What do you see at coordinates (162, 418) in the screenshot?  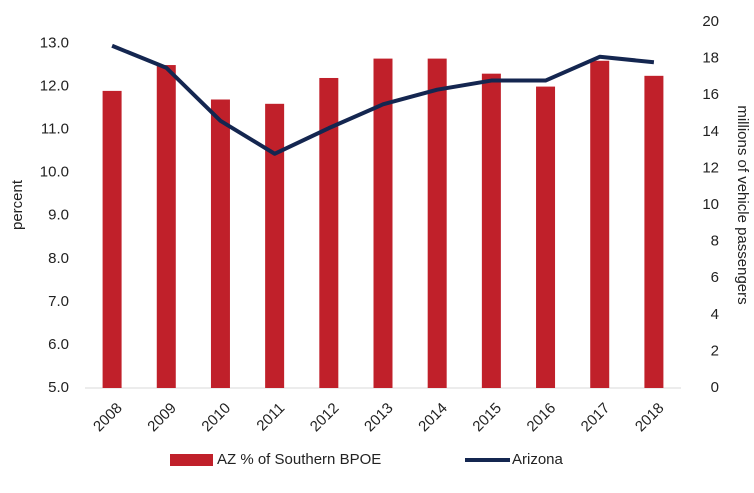 I see `x-tick-label: 2009` at bounding box center [162, 418].